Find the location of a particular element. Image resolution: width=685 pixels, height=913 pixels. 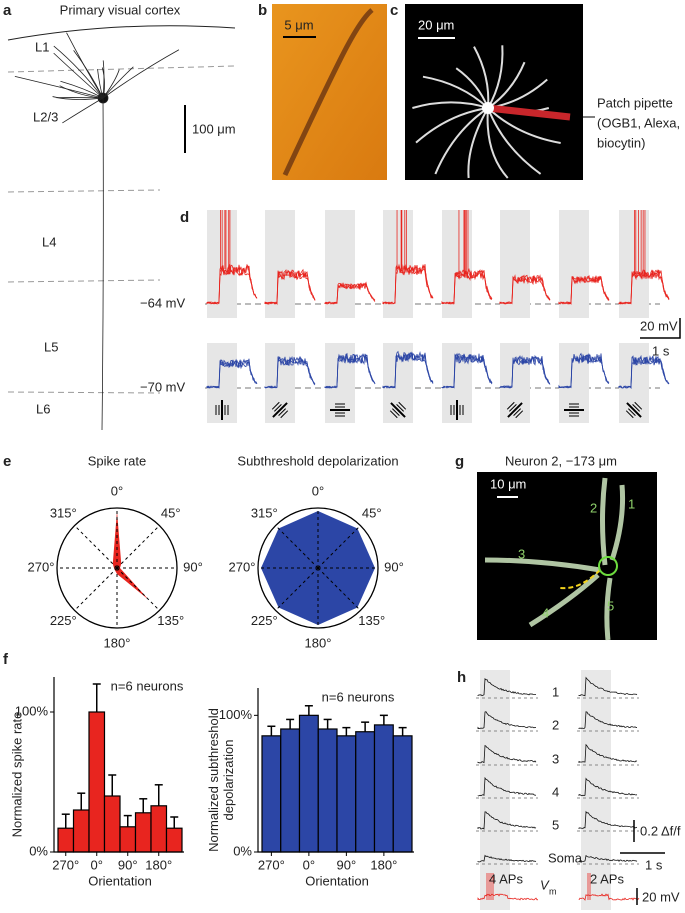

x-axis-label: Orientation is located at coordinates (337, 880).